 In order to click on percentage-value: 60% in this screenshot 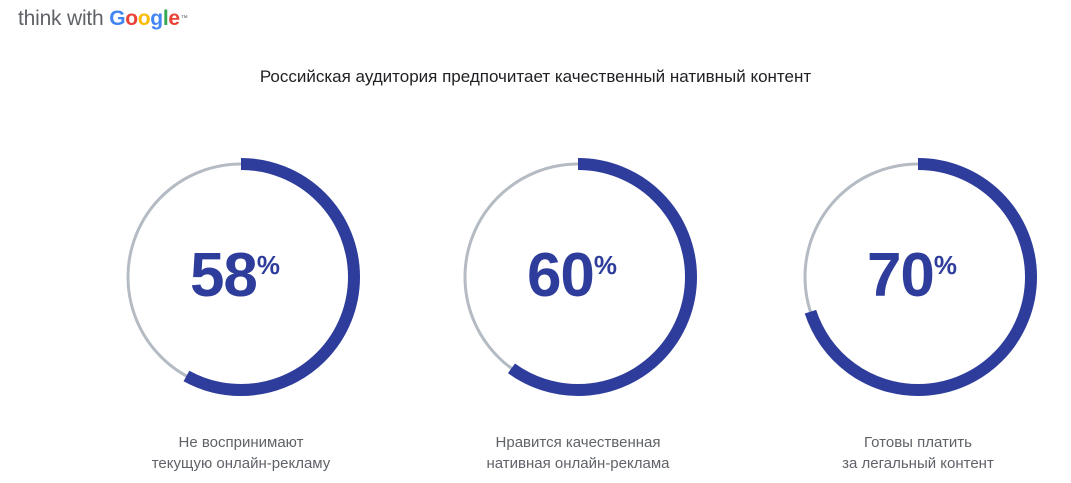, I will do `click(572, 275)`.